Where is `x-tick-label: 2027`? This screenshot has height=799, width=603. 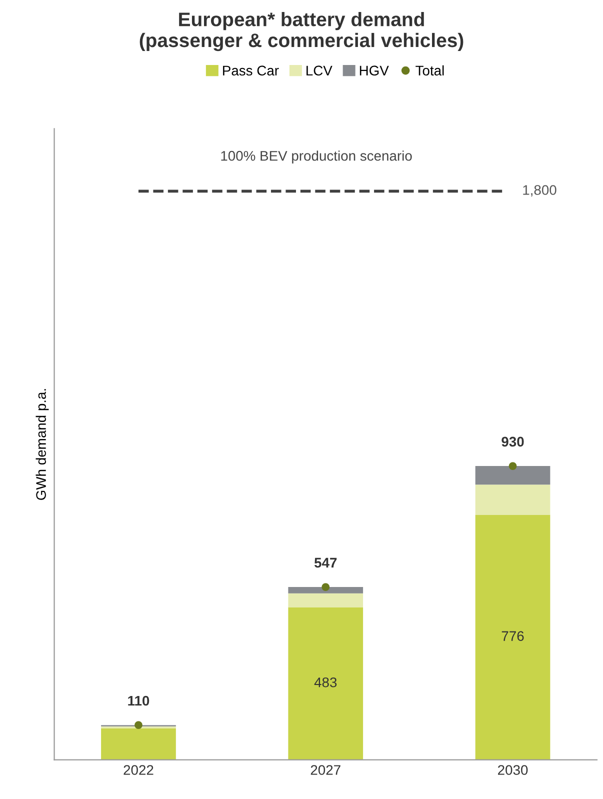 x-tick-label: 2027 is located at coordinates (325, 770).